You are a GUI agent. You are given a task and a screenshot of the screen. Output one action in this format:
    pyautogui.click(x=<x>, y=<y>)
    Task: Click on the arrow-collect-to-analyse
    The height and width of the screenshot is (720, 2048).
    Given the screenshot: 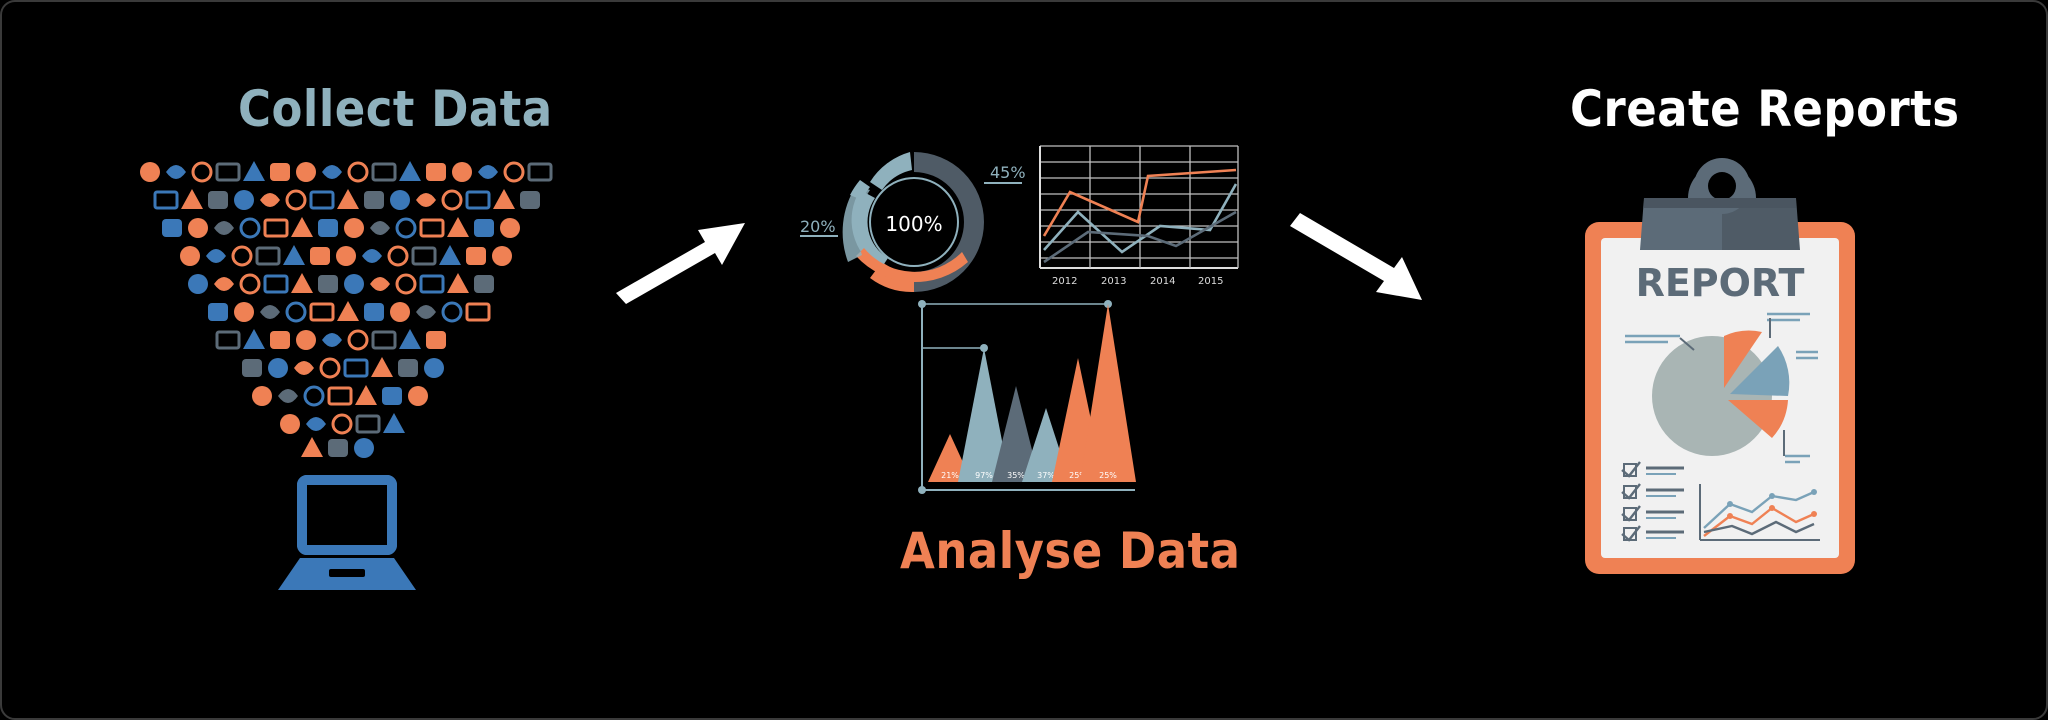 What is the action you would take?
    pyautogui.click(x=680, y=263)
    